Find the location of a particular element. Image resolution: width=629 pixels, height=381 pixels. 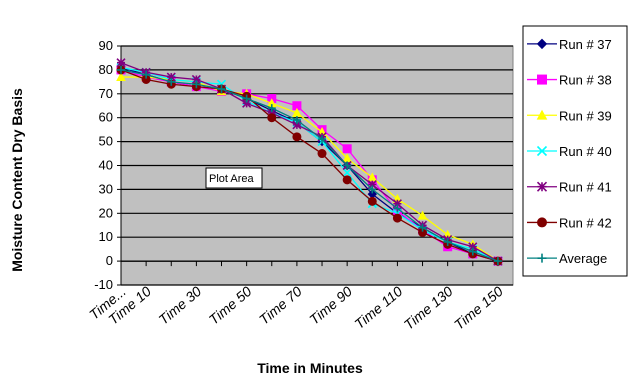

legend-entry: Run # 37 is located at coordinates (569, 44).